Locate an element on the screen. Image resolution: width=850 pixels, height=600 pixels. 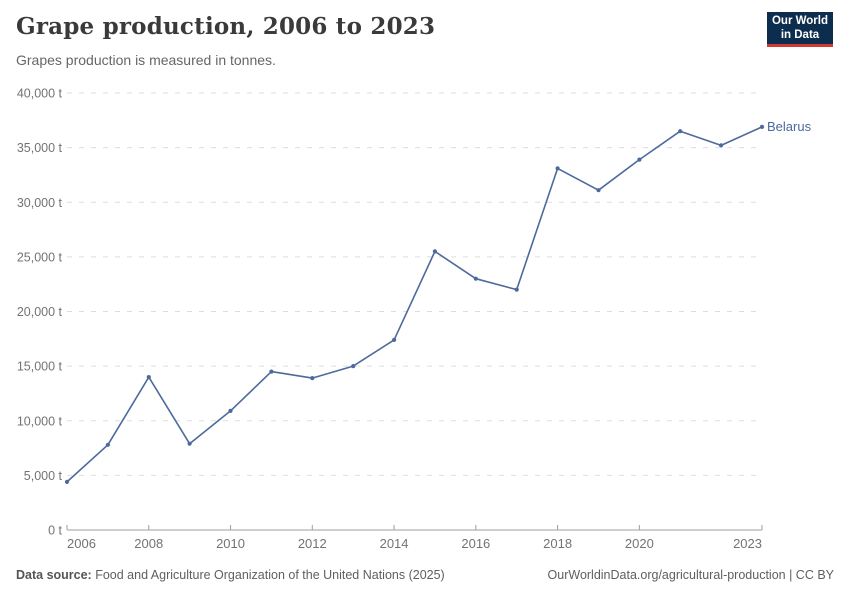
x-axis-tick-label: 2008 is located at coordinates (148, 543).